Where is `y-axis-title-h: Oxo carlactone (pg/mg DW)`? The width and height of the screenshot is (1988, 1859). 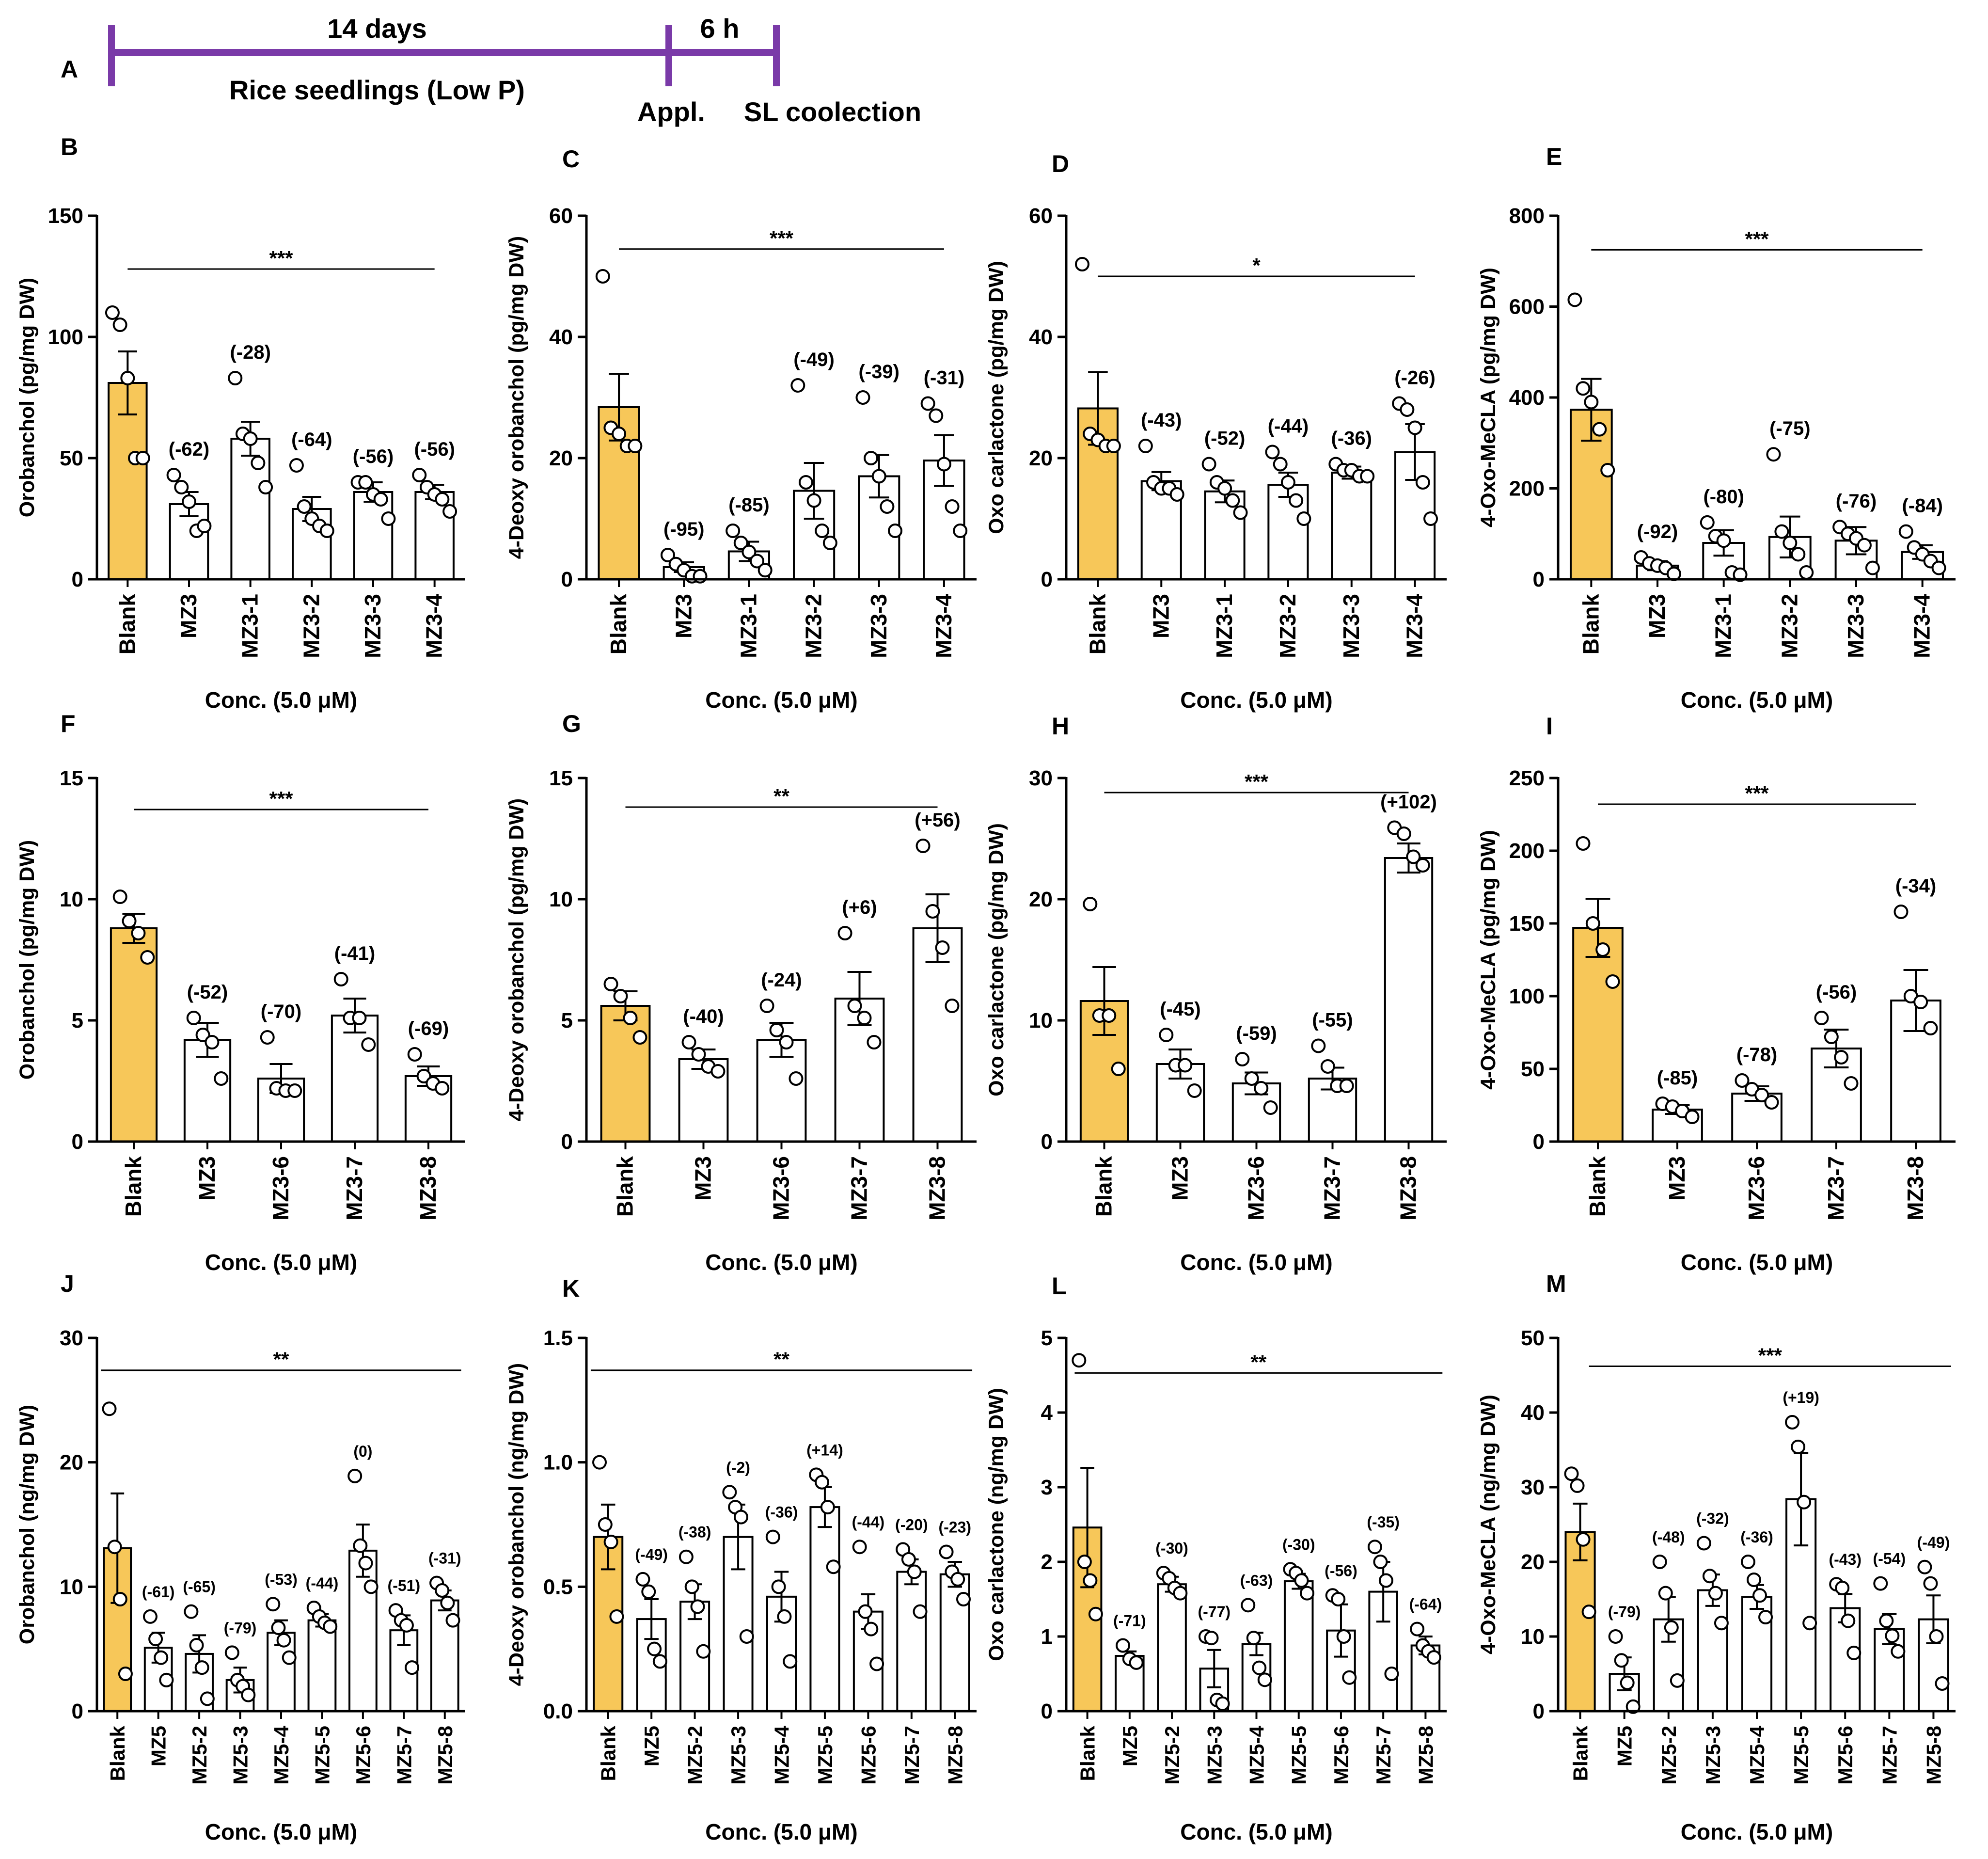
y-axis-title-h: Oxo carlactone (pg/mg DW) is located at coordinates (996, 959).